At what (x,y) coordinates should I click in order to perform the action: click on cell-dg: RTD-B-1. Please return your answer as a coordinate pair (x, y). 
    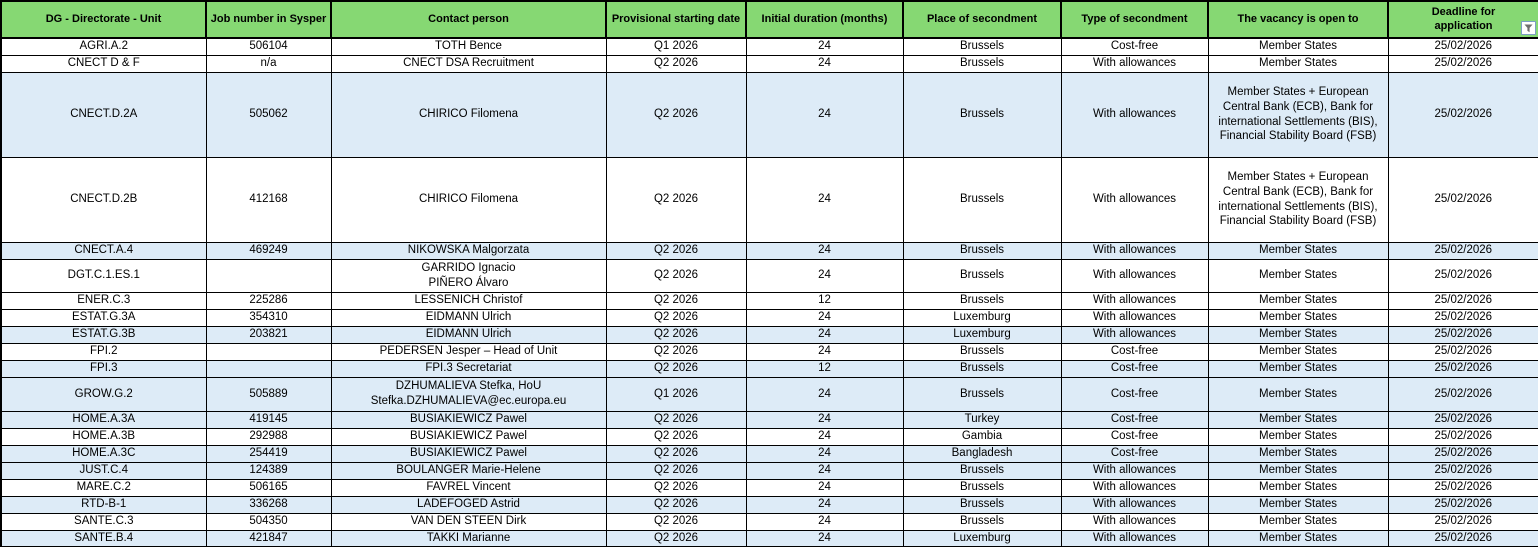
    Looking at the image, I should click on (103, 504).